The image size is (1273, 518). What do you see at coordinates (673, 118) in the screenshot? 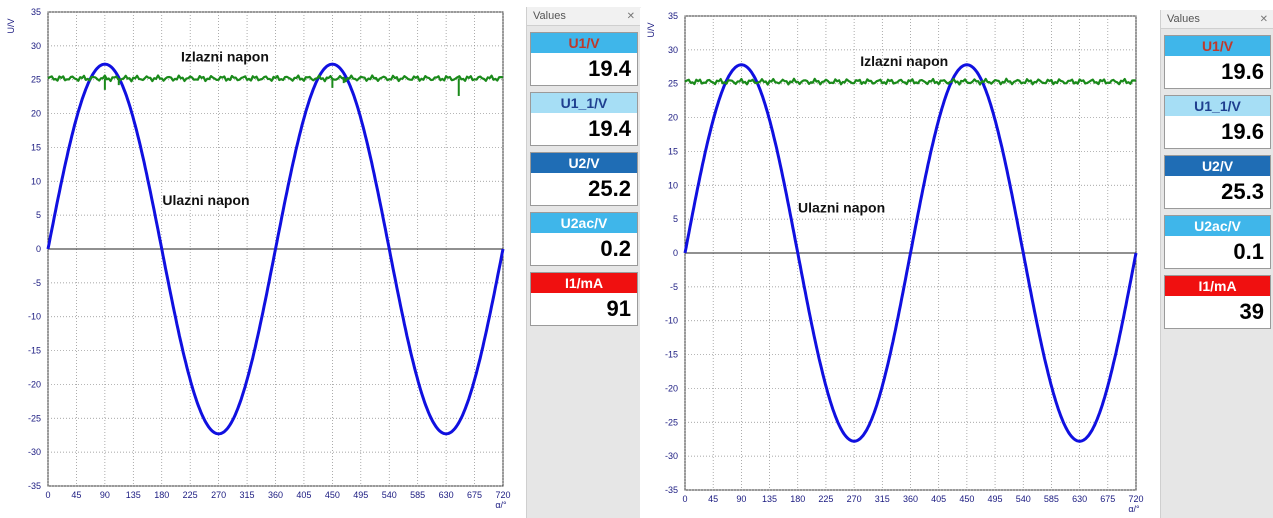
I see `y-tick-label: 20` at bounding box center [673, 118].